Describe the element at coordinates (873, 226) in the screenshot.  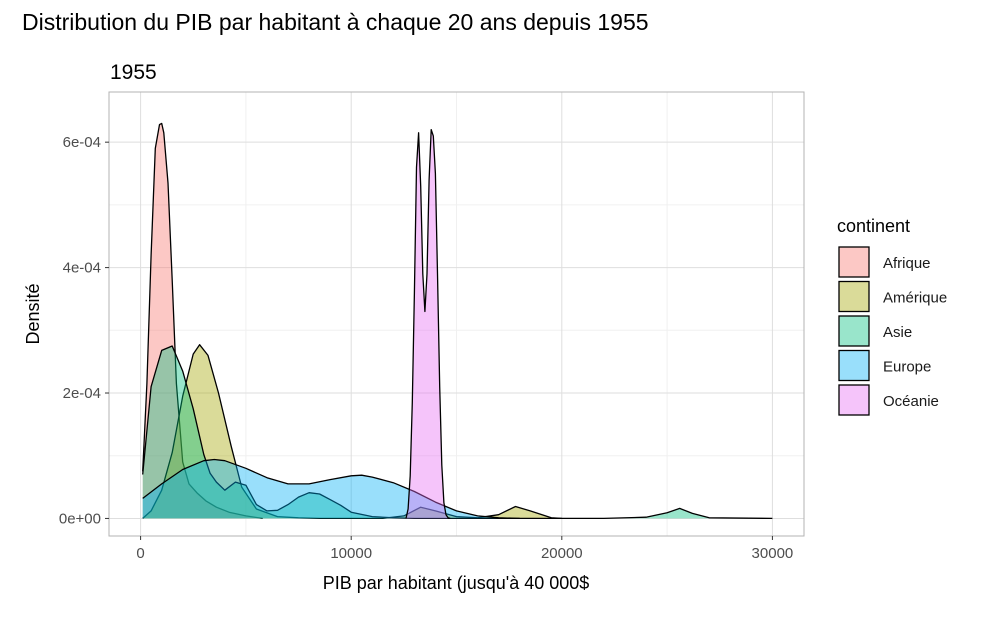
I see `legend-title: continent` at that location.